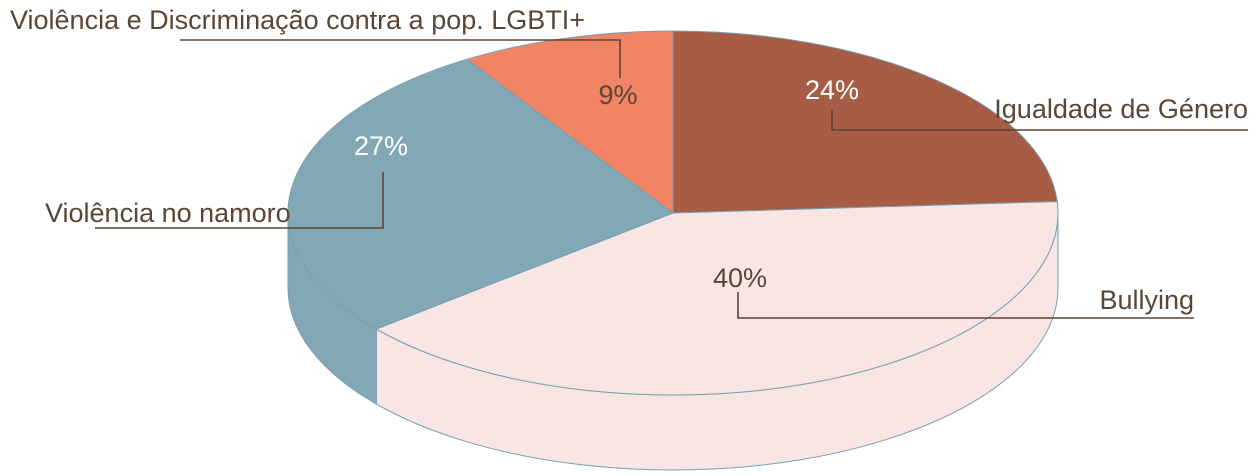 The image size is (1254, 475). I want to click on category-label: Bullying, so click(1146, 300).